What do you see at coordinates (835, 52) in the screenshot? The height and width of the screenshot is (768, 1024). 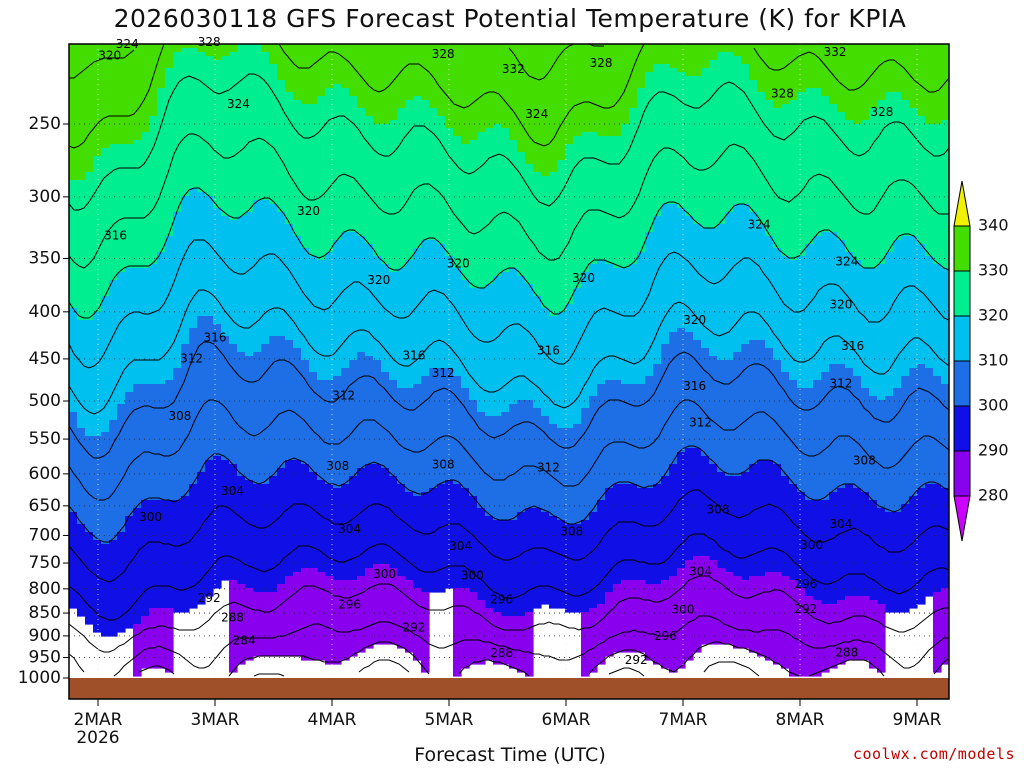 I see `contour-label: 332` at bounding box center [835, 52].